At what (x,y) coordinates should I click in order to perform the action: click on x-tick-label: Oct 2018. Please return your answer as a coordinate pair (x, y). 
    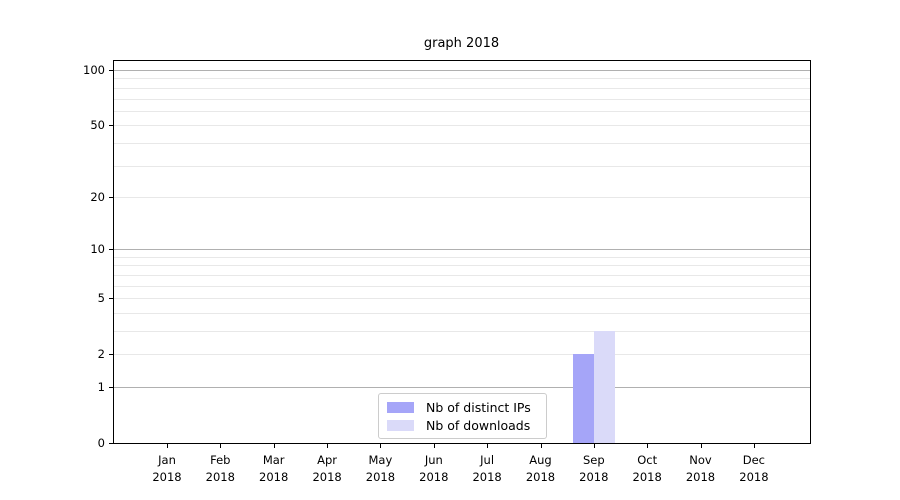
    Looking at the image, I should click on (647, 468).